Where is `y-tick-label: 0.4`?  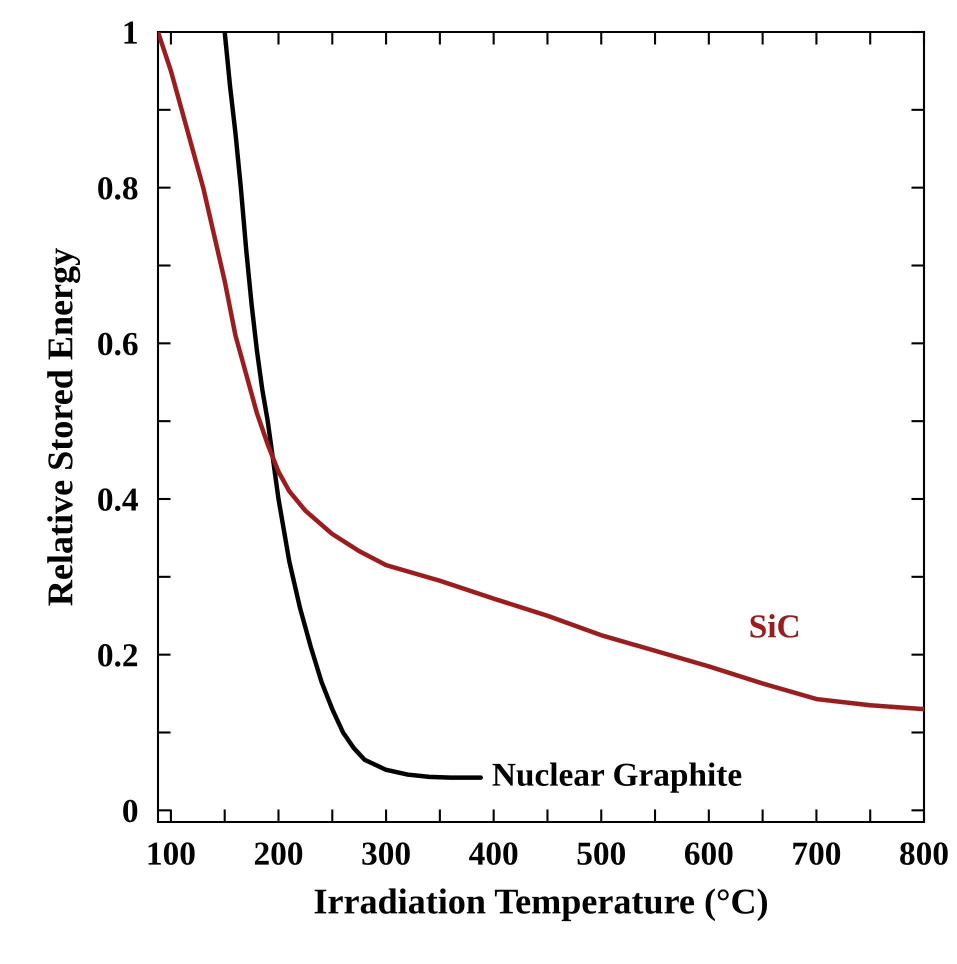
y-tick-label: 0.4 is located at coordinates (118, 500).